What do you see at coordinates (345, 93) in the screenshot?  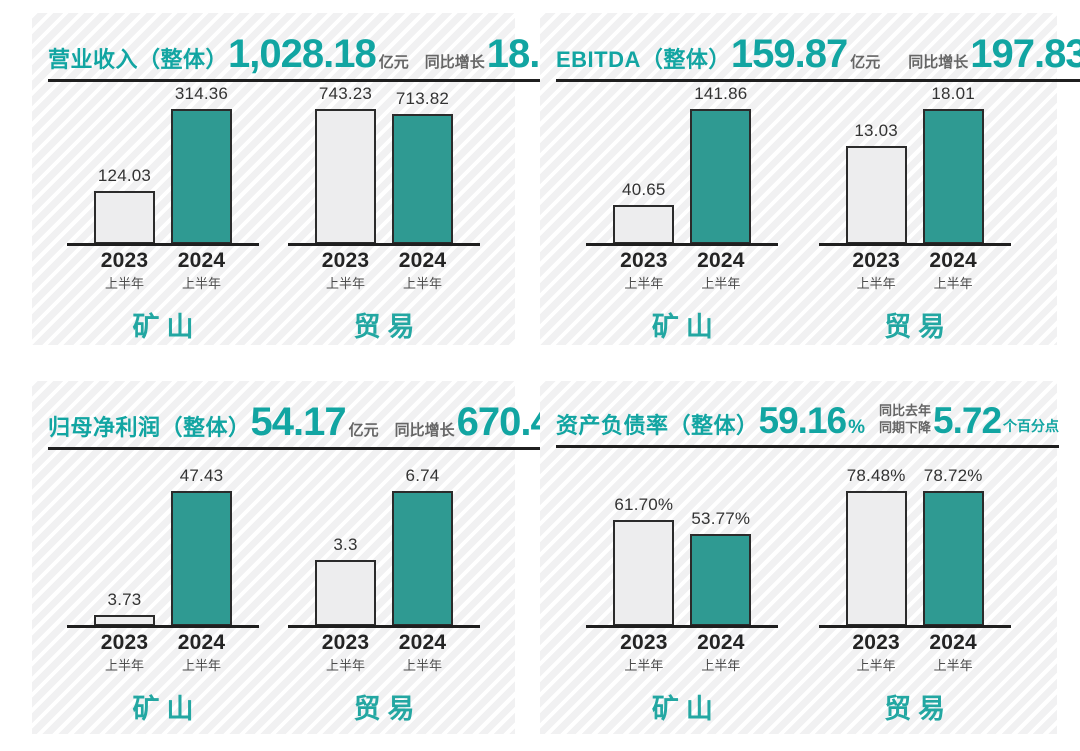 I see `bar-value-label: 743.23` at bounding box center [345, 93].